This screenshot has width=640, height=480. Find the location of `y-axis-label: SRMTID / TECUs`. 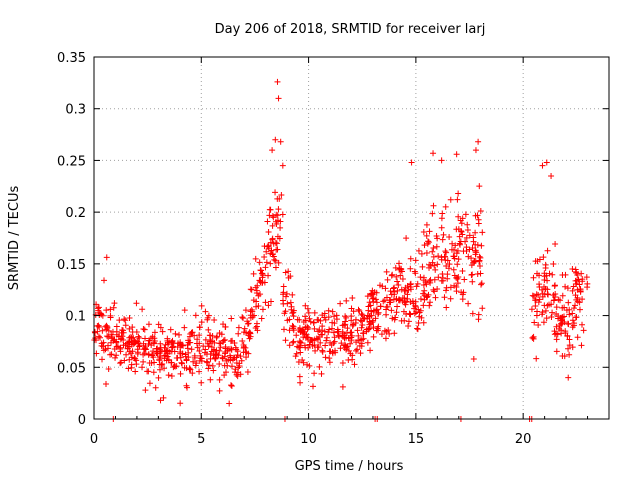

y-axis-label: SRMTID / TECUs is located at coordinates (14, 238).